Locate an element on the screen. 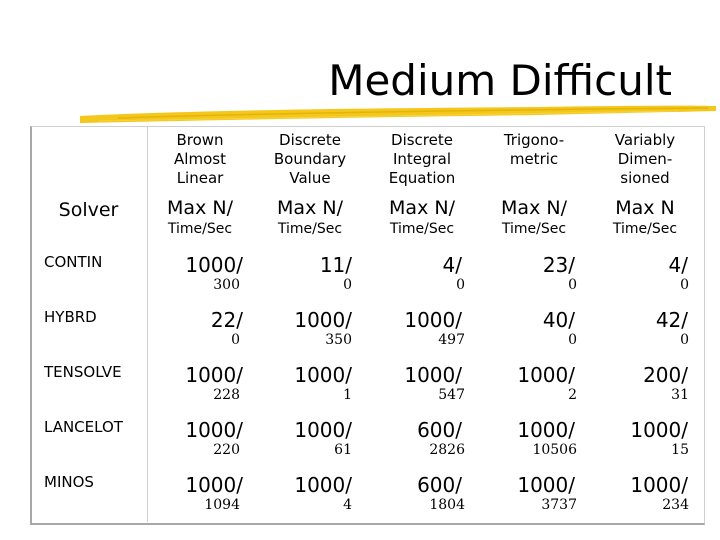  cell-time-sec: 3737 is located at coordinates (559, 505).